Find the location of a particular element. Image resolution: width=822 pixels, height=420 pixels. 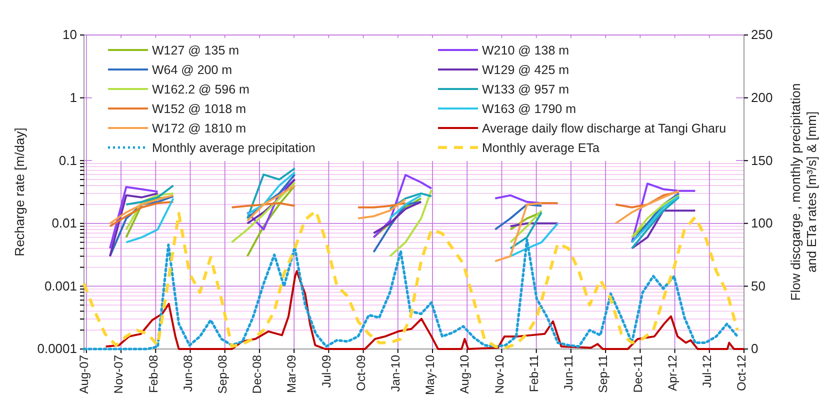

x-tick-label: Jun-08 is located at coordinates (187, 373).